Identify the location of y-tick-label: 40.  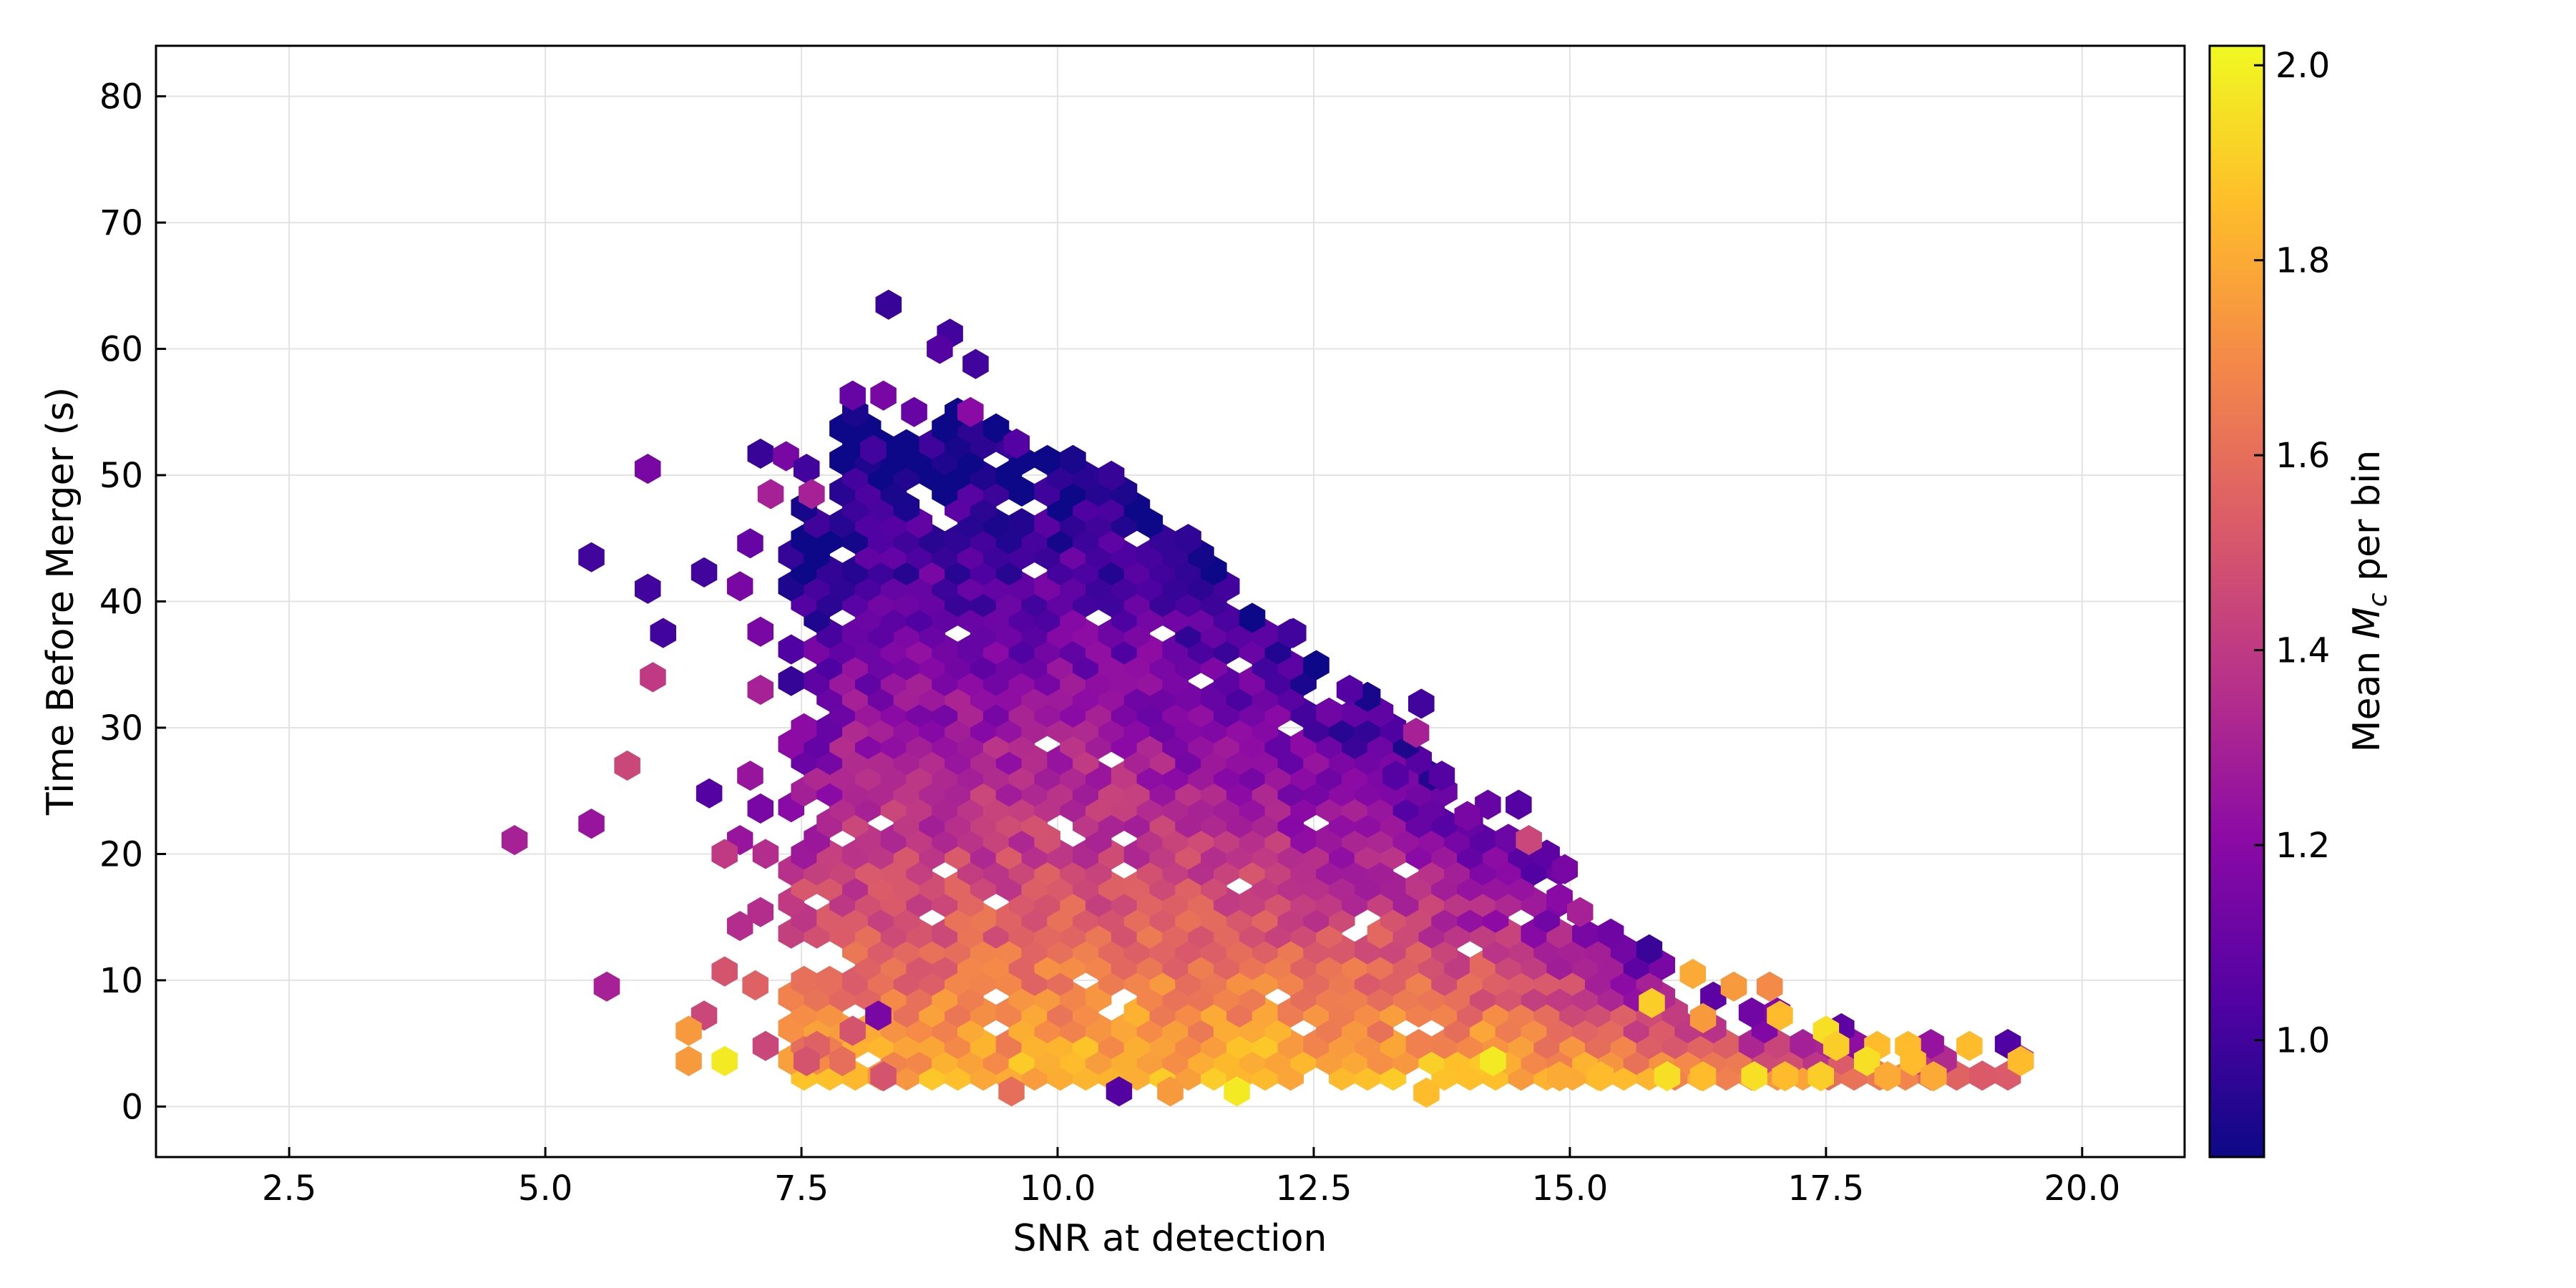
(121, 602).